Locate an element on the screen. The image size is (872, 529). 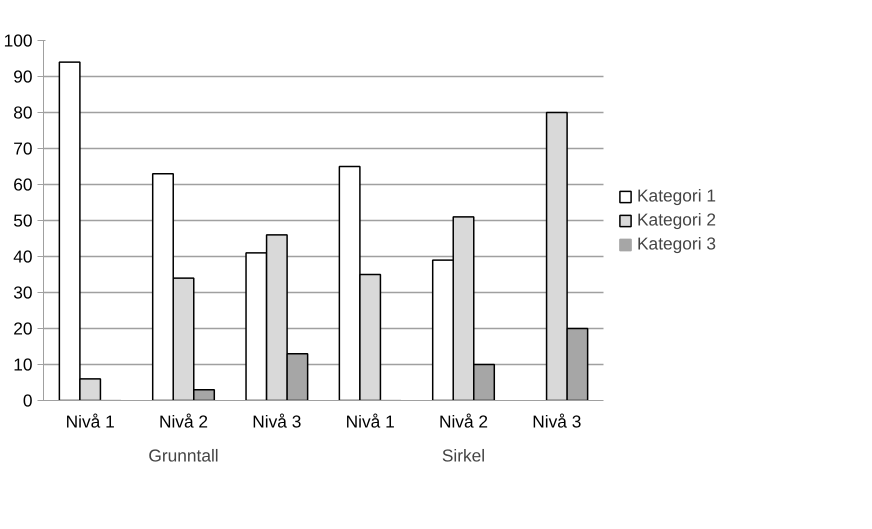
legend-label: Kategori 3 is located at coordinates (676, 244).